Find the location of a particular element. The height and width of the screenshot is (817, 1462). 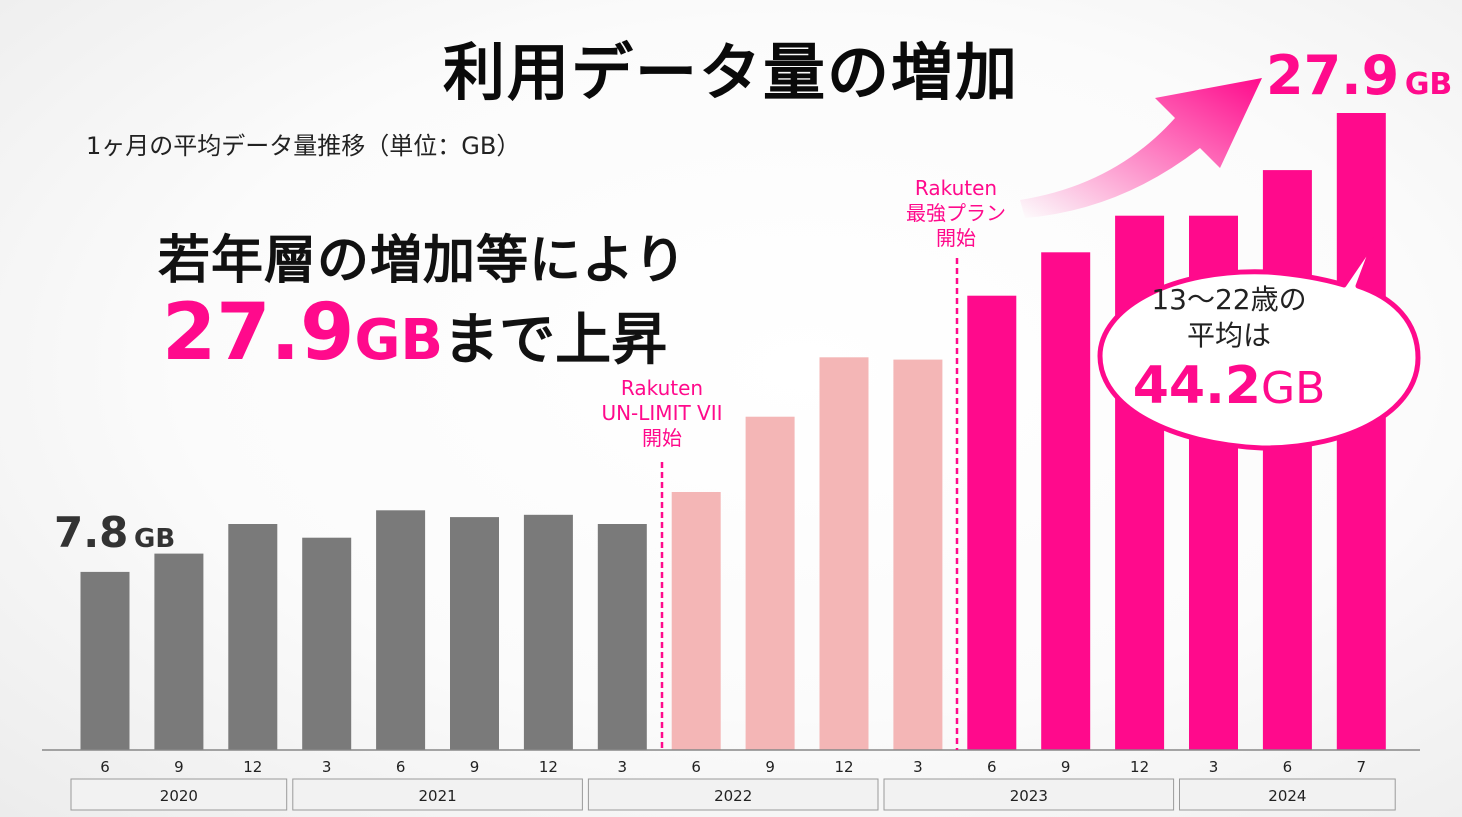

event-unlimit-label: Rakuten UN-LIMIT VII 開始 is located at coordinates (662, 413).